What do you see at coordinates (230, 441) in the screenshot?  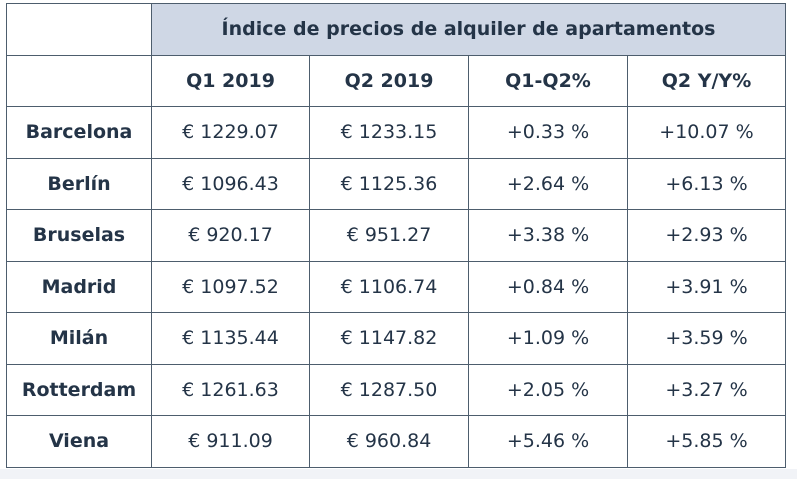 I see `q1-2019-value-cell: € 911.09` at bounding box center [230, 441].